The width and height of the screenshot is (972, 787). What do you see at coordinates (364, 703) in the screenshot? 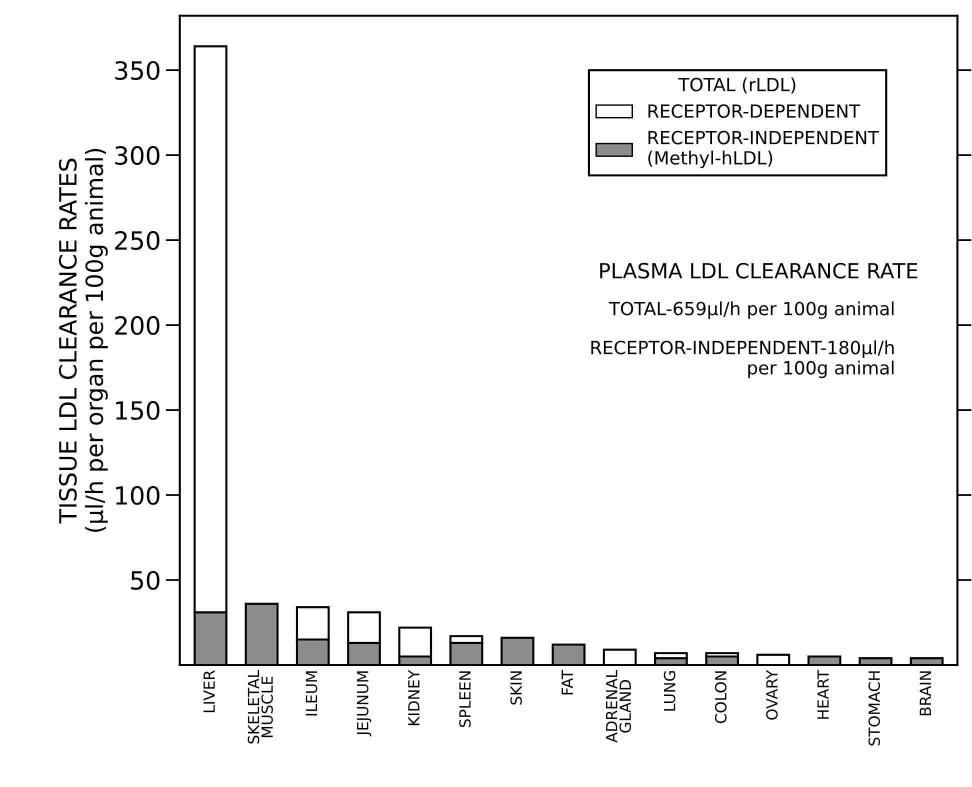
I see `x-tick-label: JEJUNUM` at bounding box center [364, 703].